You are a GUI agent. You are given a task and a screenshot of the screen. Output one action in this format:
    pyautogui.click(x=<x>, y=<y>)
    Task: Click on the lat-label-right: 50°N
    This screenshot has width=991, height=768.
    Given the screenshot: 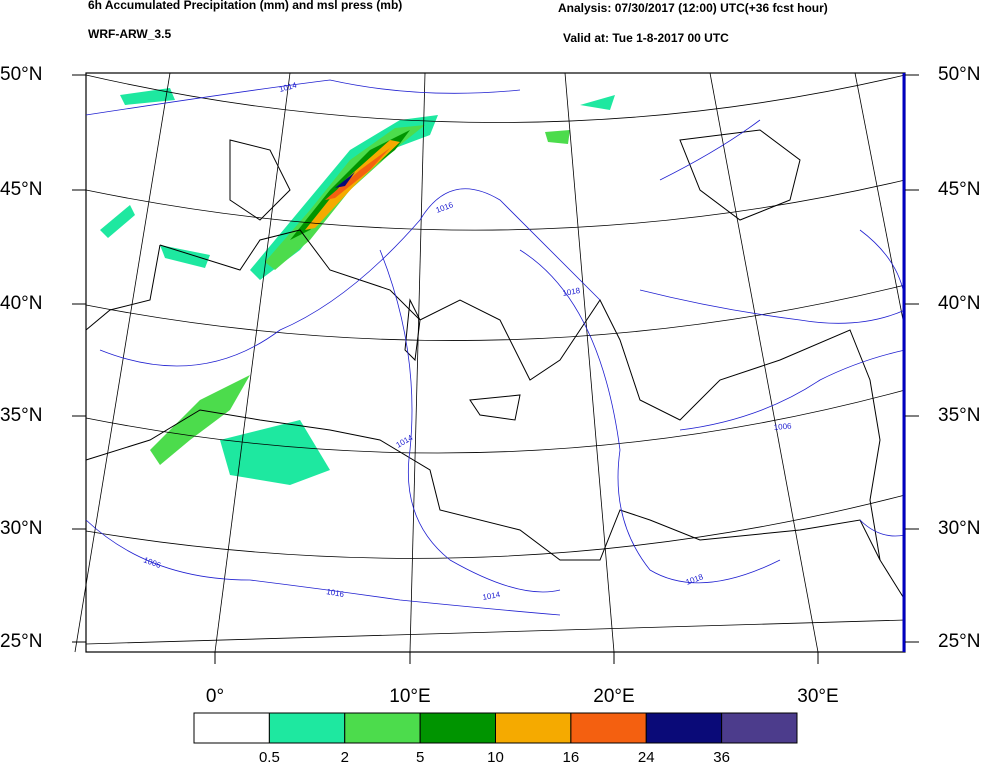 What is the action you would take?
    pyautogui.click(x=959, y=74)
    